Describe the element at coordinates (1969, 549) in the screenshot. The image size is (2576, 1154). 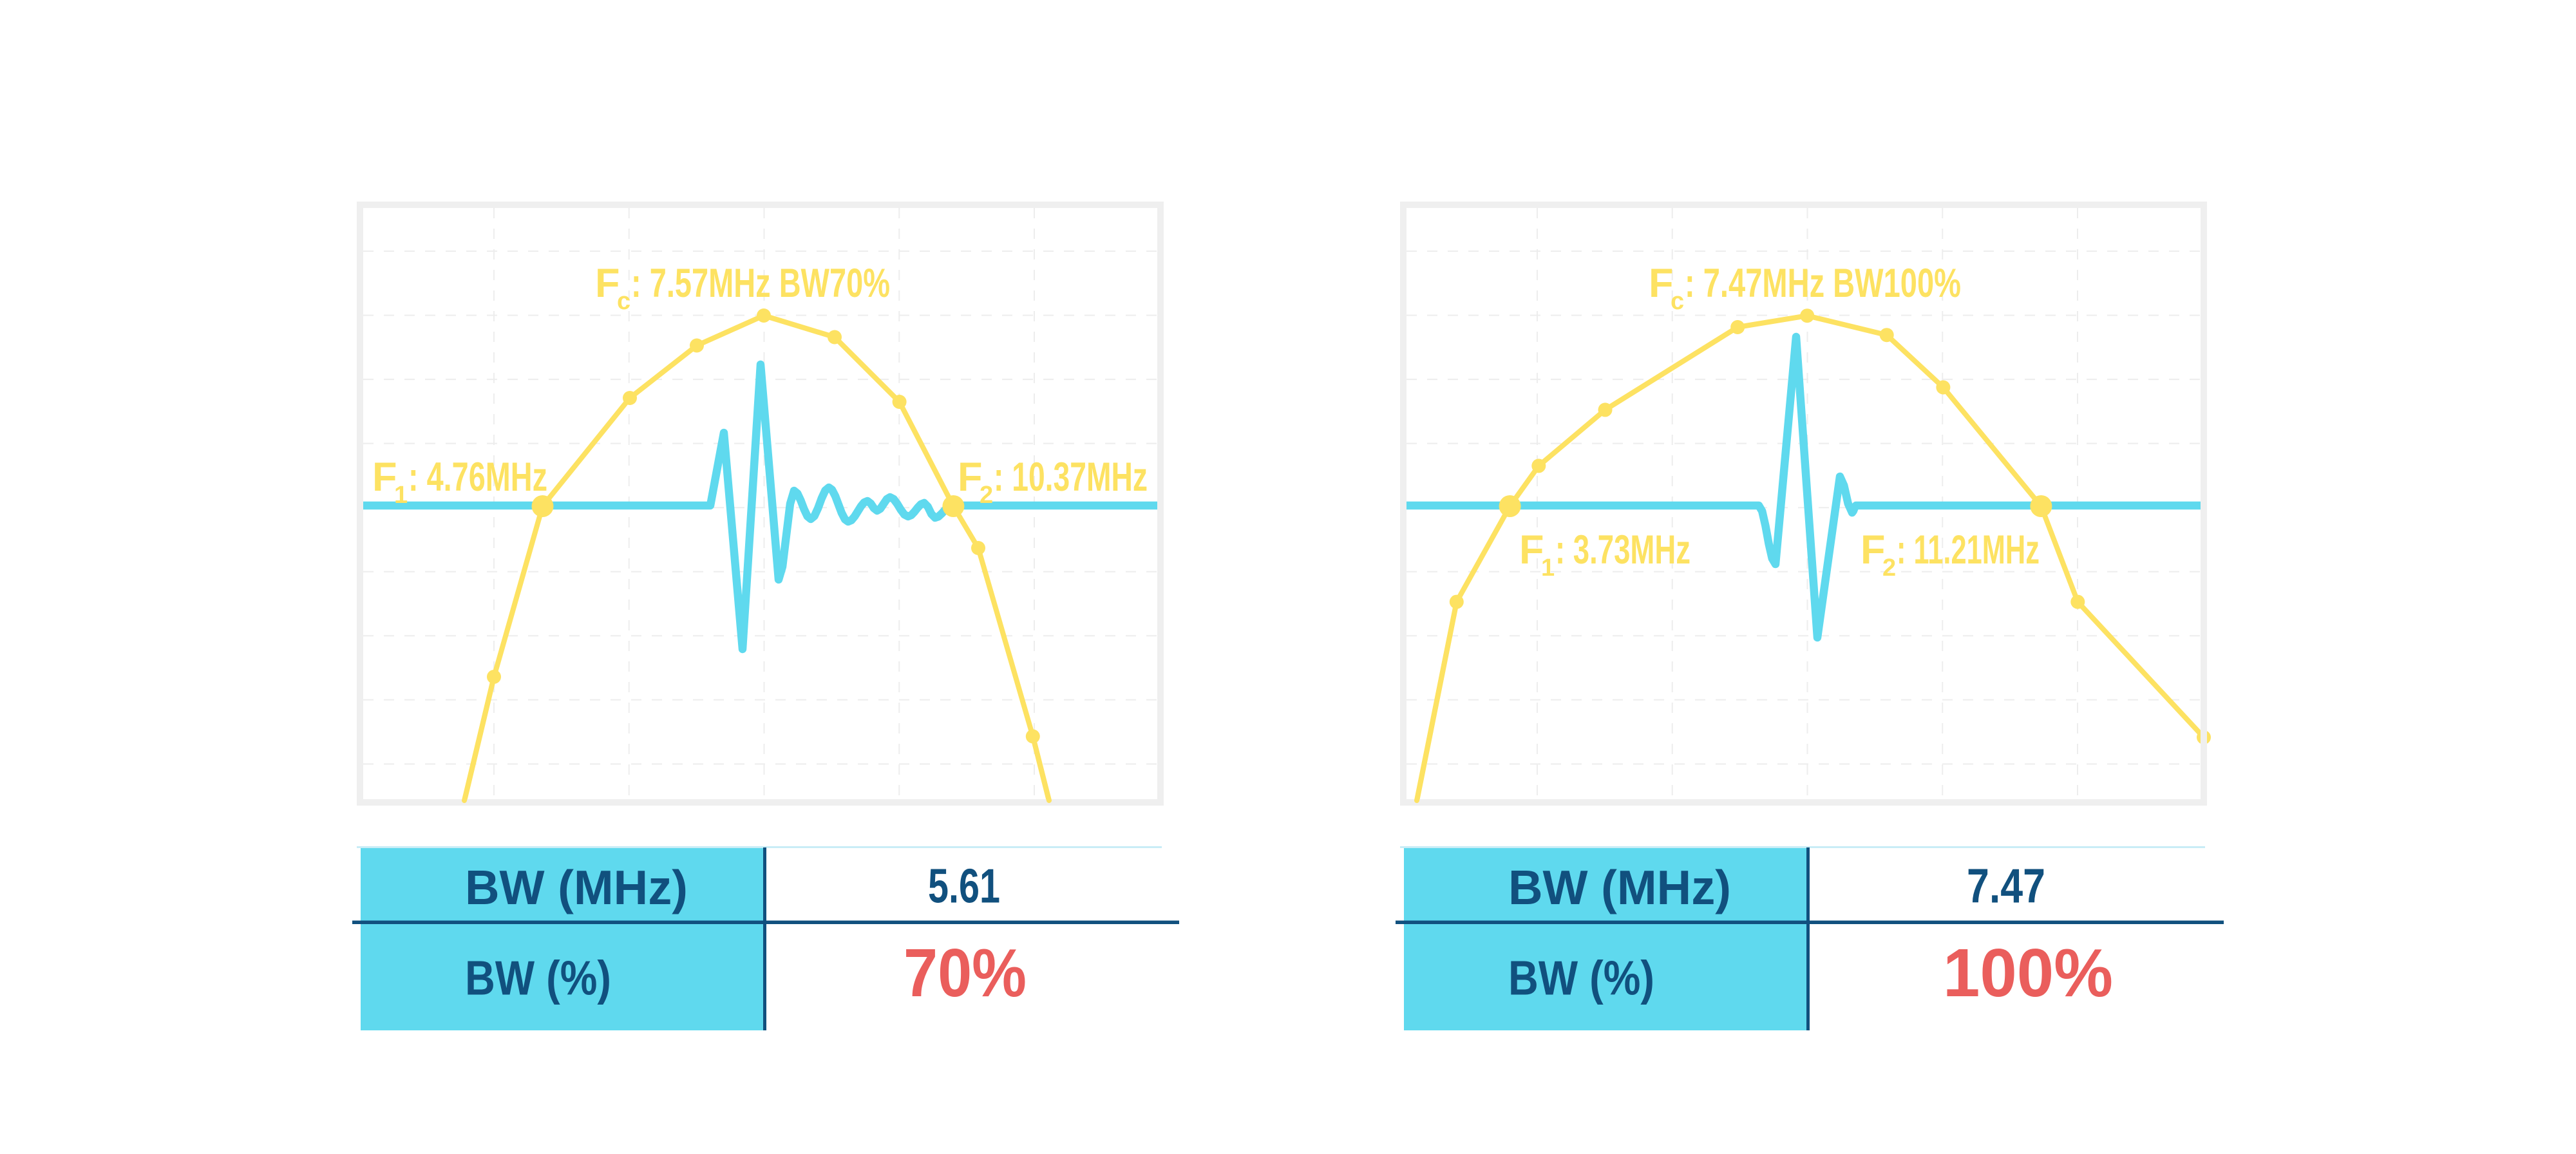
I see `svg-text:: 11.21MHz: : 11.21MHz` at that location.